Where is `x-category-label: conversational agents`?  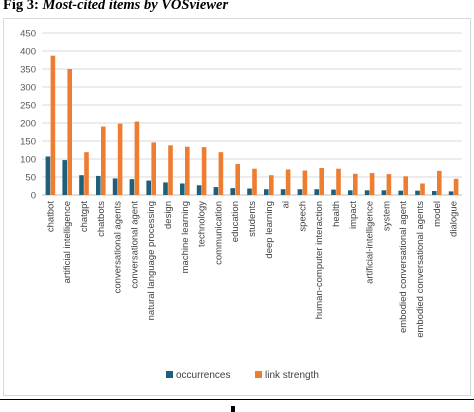
x-category-label: conversational agents is located at coordinates (118, 247).